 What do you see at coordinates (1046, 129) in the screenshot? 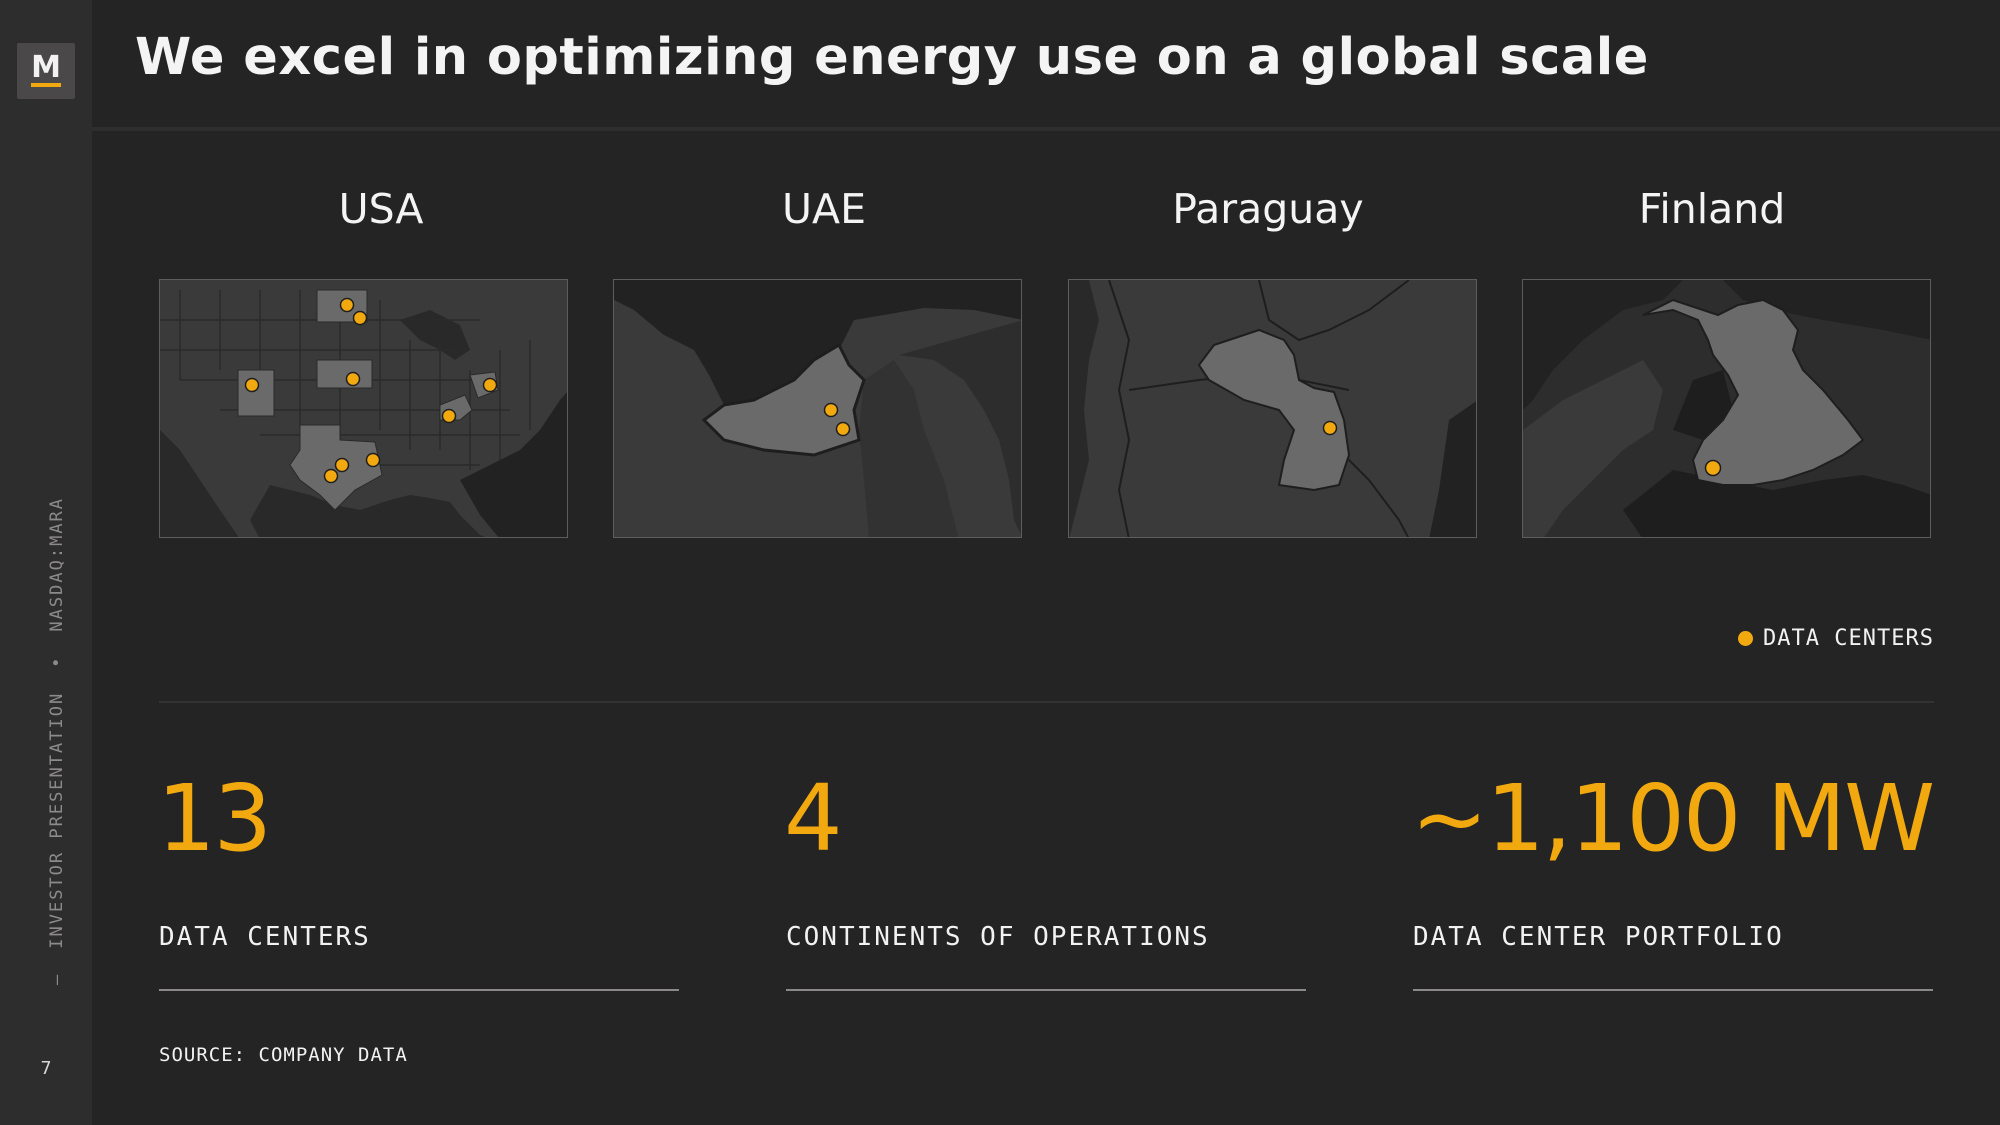
I see `header-divider` at bounding box center [1046, 129].